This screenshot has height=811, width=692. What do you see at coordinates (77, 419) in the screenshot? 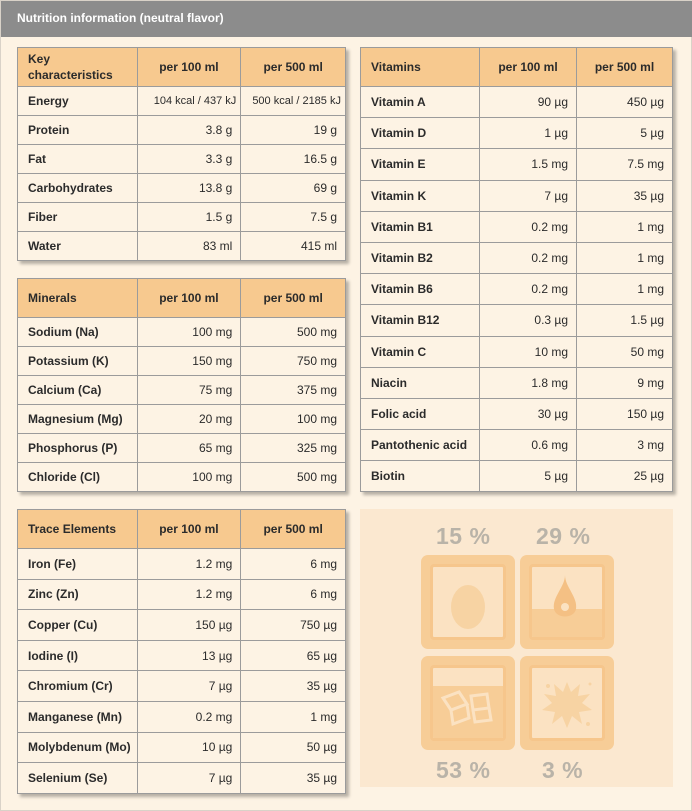
I see `mineral-name: Magnesium (Mg)` at bounding box center [77, 419].